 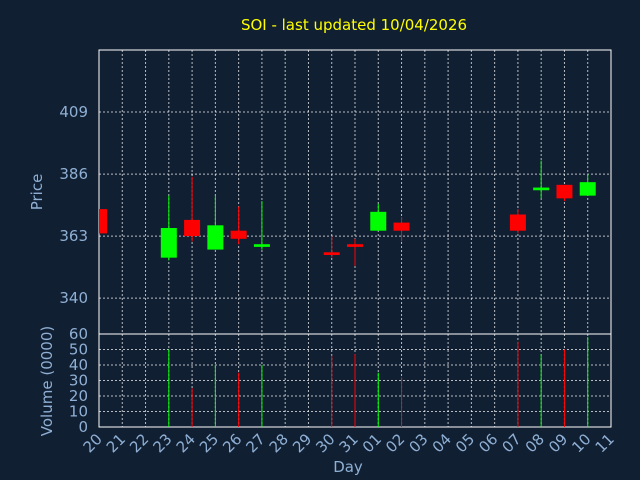 I want to click on volume-tick-label: 30, so click(x=78, y=381).